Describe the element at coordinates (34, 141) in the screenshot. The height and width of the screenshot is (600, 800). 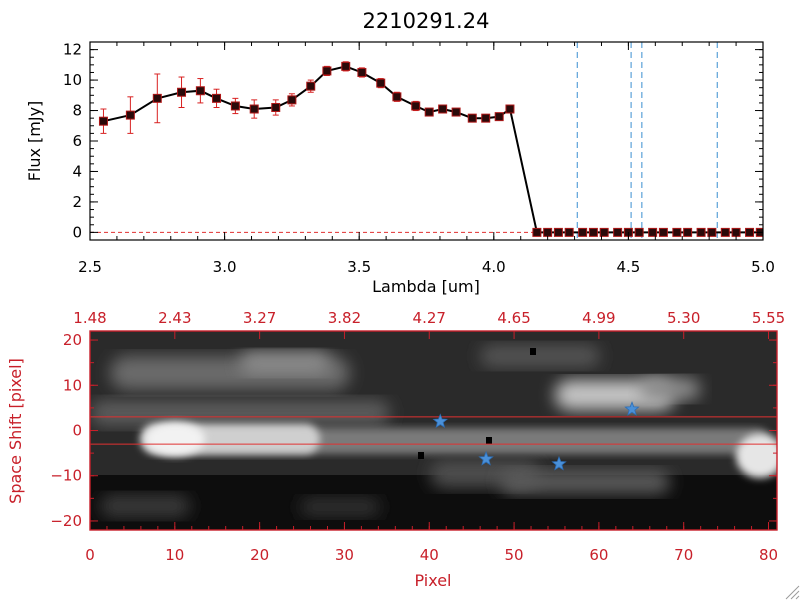
I see `y-axis-label: Flux [mJy]` at that location.